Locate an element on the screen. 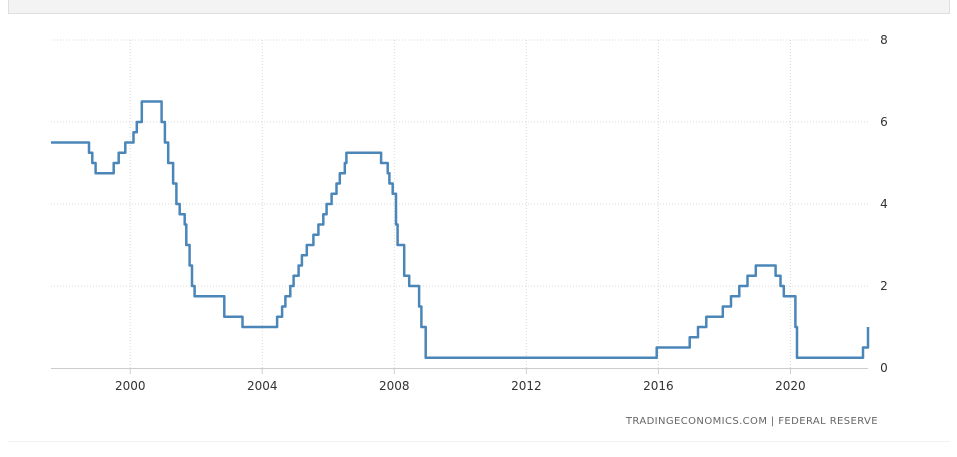  y-tick-label: 6 is located at coordinates (884, 122).